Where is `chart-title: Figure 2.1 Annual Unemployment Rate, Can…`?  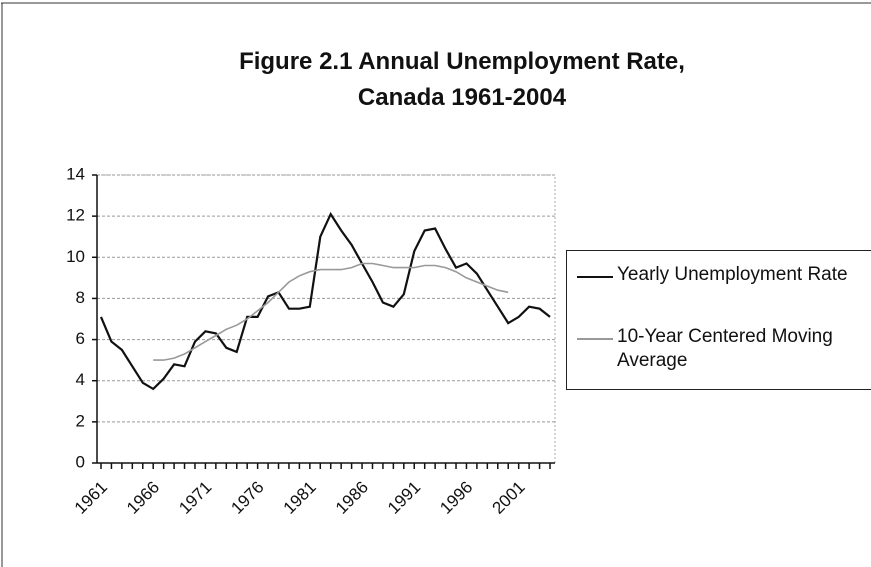 chart-title: Figure 2.1 Annual Unemployment Rate, Can… is located at coordinates (462, 79).